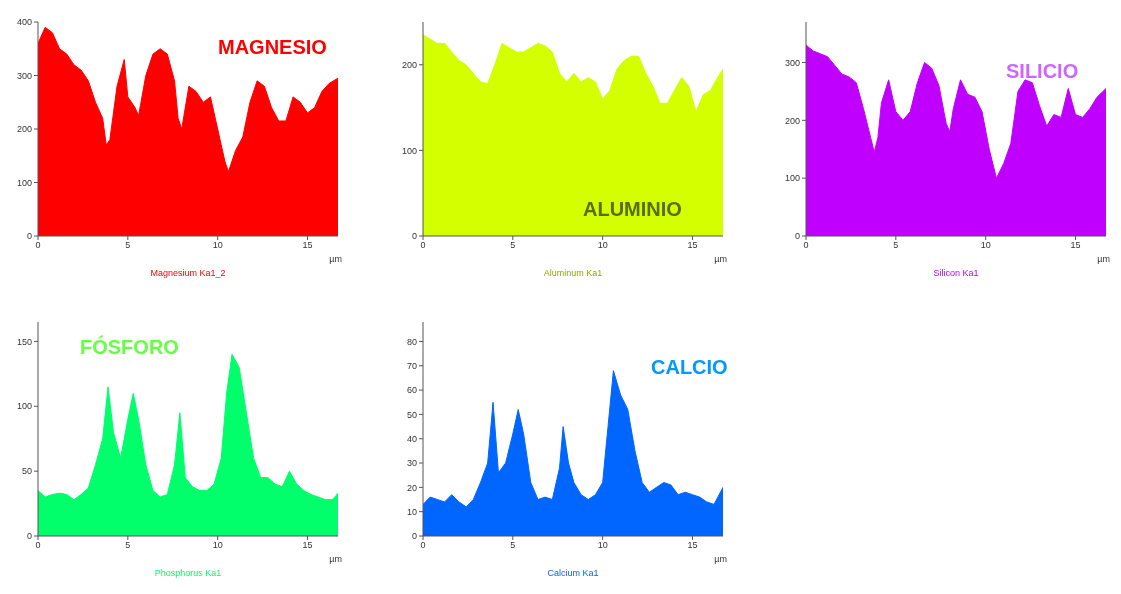 This screenshot has width=1121, height=594. I want to click on y-tick-label: 400, so click(24, 22).